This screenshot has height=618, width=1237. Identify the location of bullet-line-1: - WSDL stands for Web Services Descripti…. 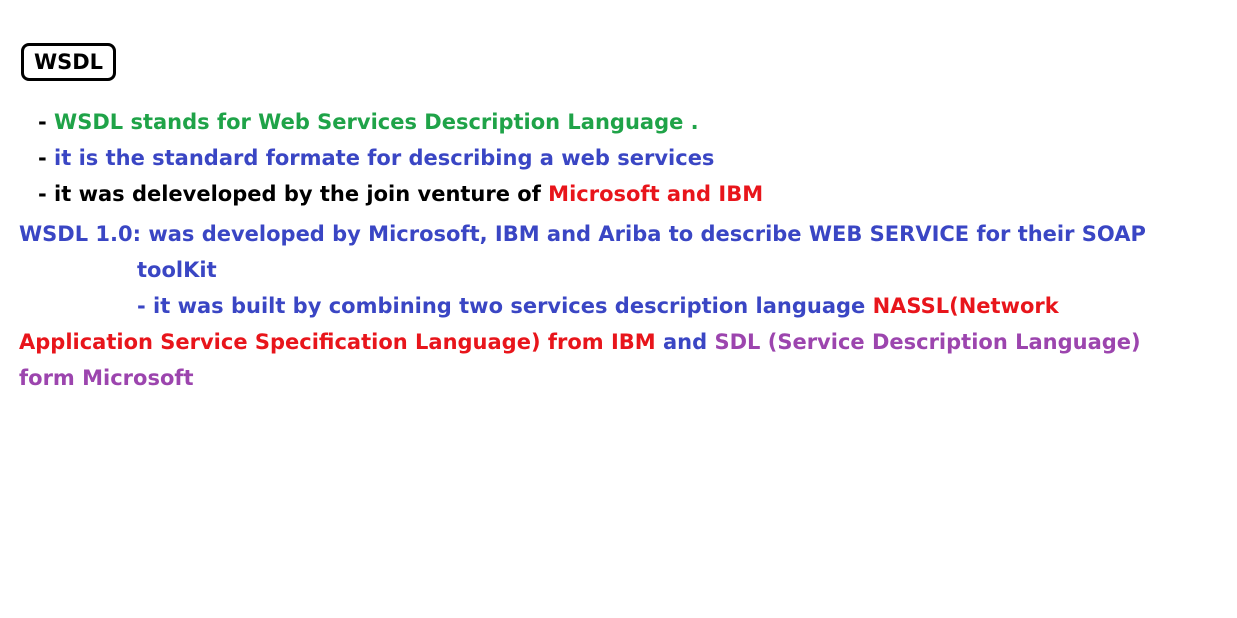
(368, 122).